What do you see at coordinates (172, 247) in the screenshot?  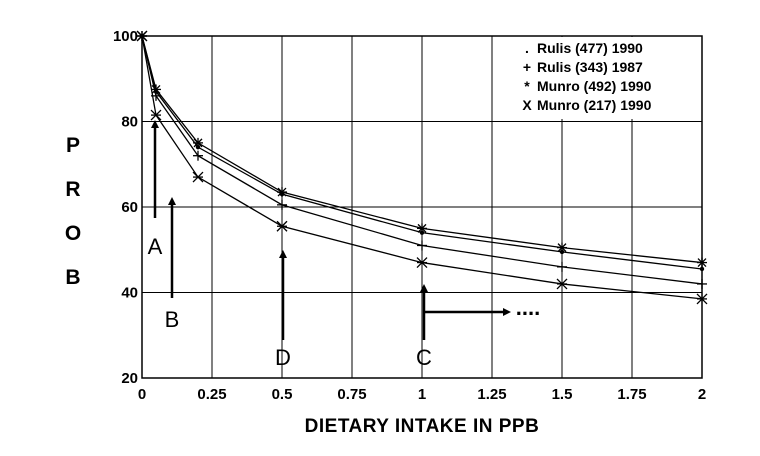 I see `arrow-b` at bounding box center [172, 247].